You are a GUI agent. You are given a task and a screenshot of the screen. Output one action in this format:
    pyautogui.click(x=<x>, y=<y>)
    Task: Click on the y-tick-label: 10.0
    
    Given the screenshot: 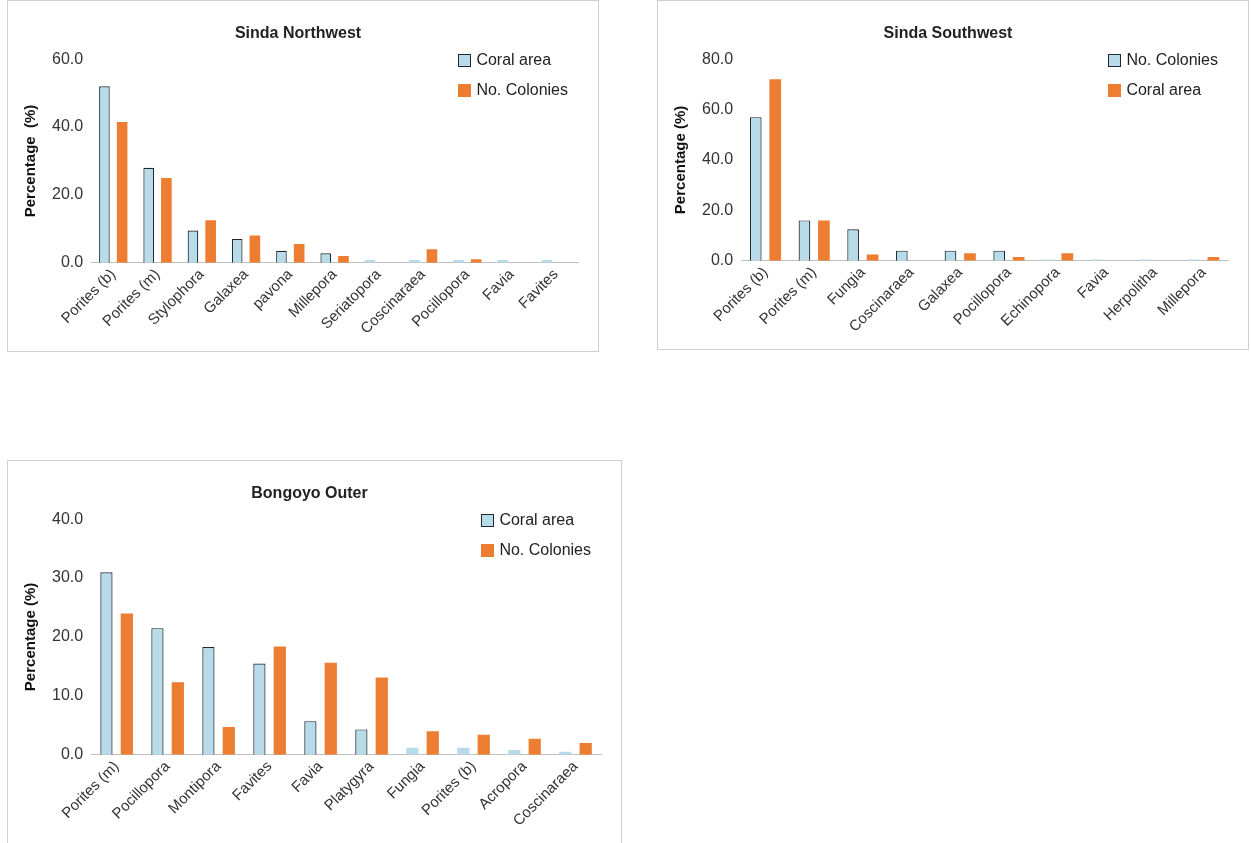 What is the action you would take?
    pyautogui.click(x=68, y=695)
    